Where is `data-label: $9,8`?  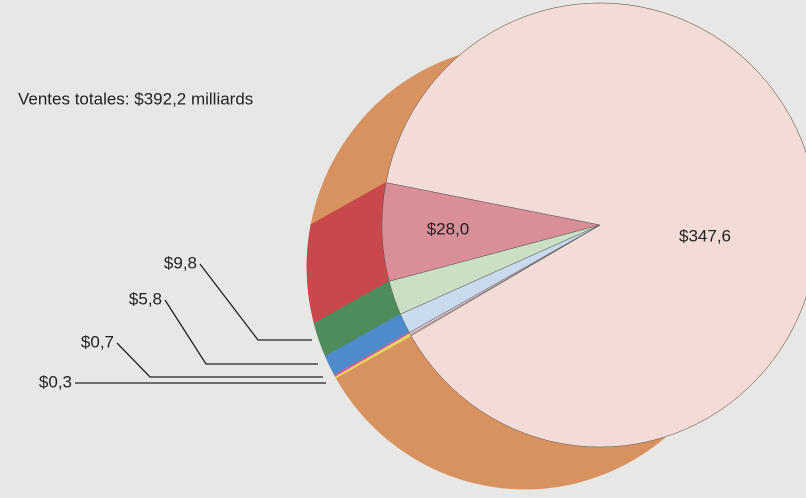
data-label: $9,8 is located at coordinates (180, 262).